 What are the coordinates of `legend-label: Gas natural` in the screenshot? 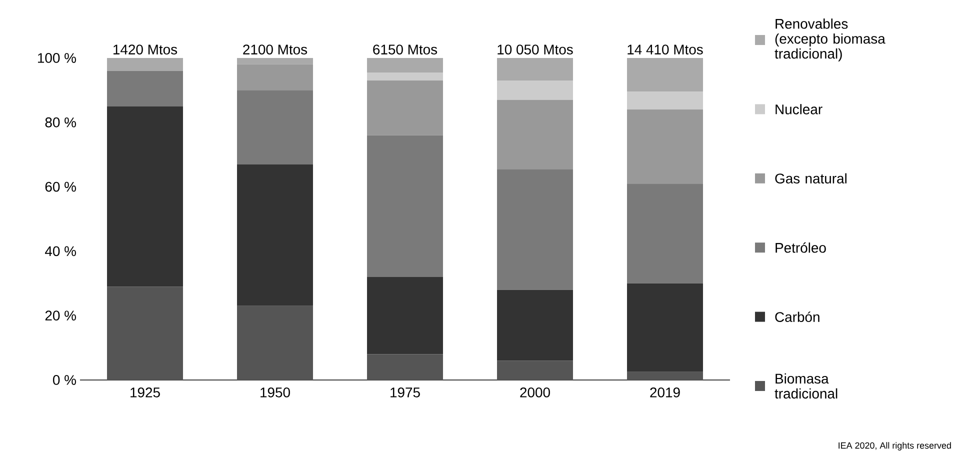 It's located at (810, 178).